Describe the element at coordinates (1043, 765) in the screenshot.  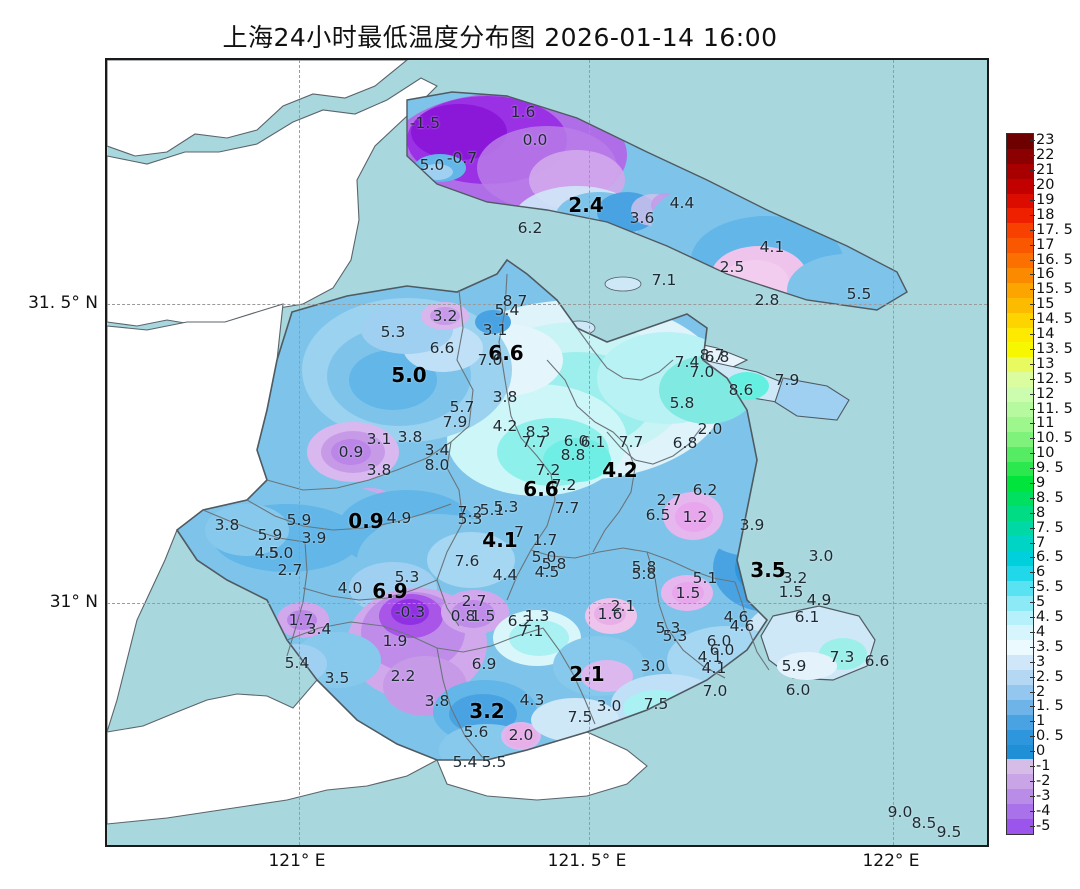
I see `colorbar-tick: -1` at that location.